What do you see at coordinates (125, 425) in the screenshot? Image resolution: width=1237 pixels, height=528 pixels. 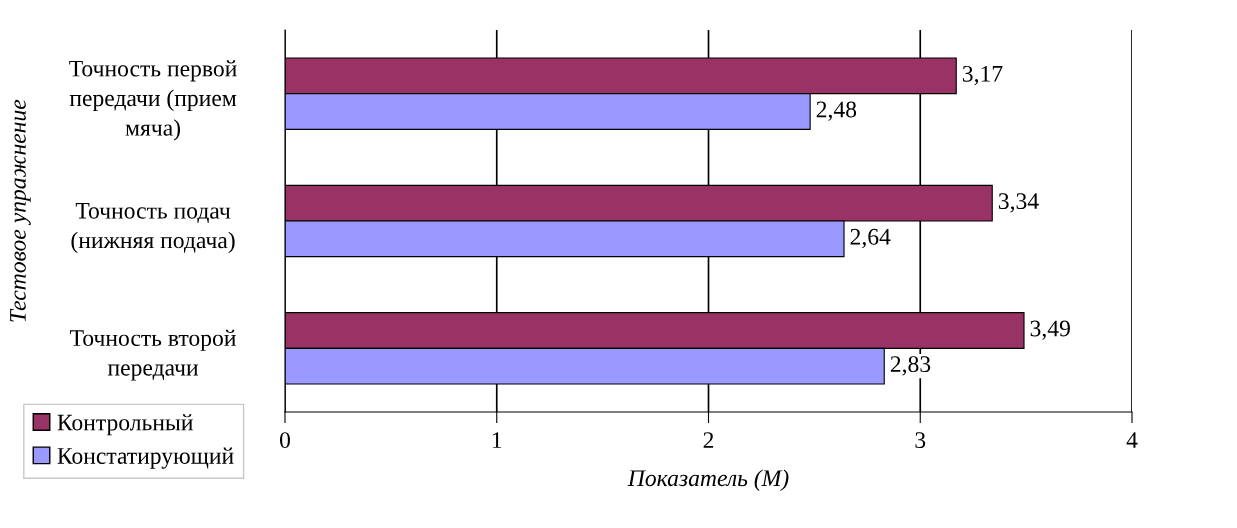 I see `legend-label: Контрольный` at bounding box center [125, 425].